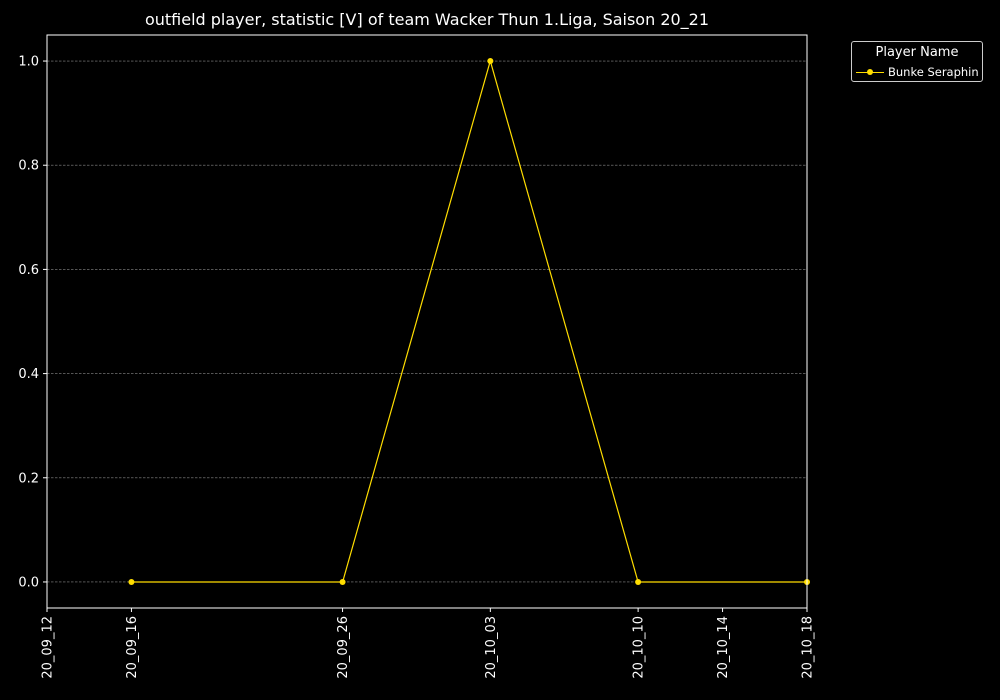  What do you see at coordinates (870, 72) in the screenshot?
I see `legend-marker-swatch` at bounding box center [870, 72].